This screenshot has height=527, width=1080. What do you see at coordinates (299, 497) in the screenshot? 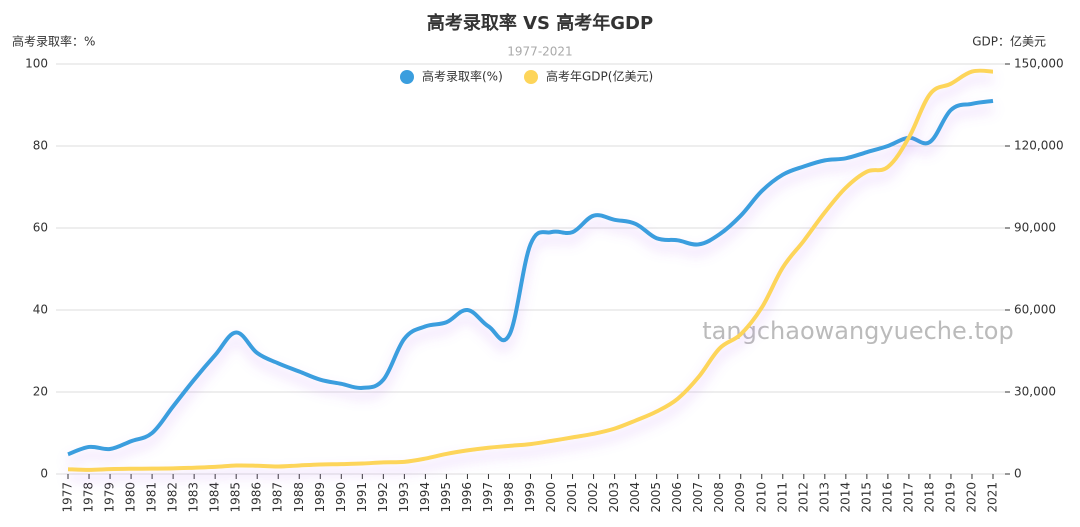
I see `x-tick-label: 1988` at bounding box center [299, 497].